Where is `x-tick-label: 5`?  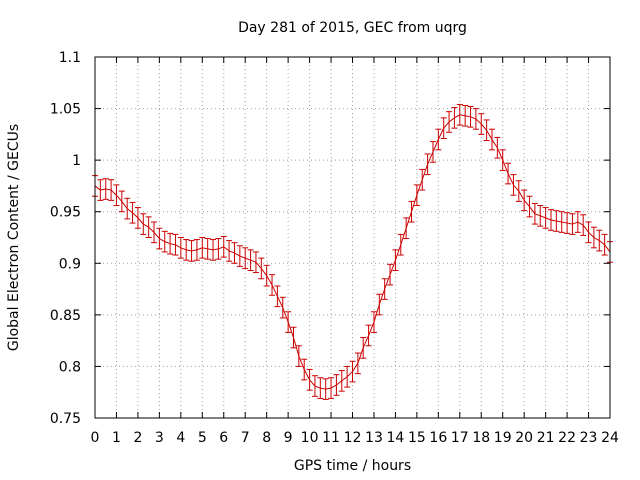 x-tick-label: 5 is located at coordinates (202, 438).